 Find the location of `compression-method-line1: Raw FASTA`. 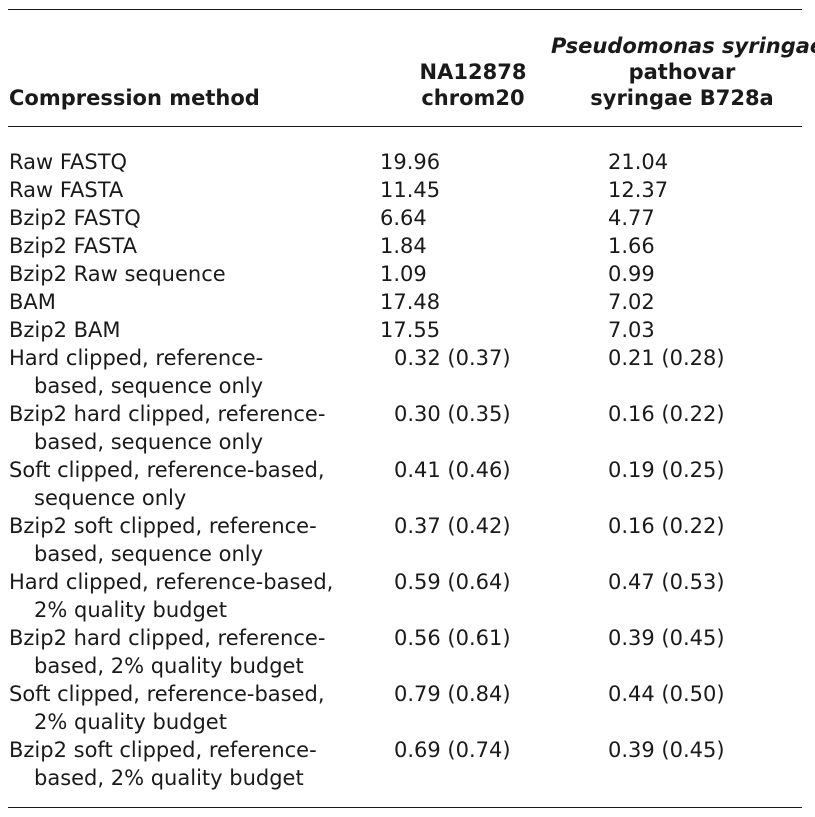

compression-method-line1: Raw FASTA is located at coordinates (66, 190).